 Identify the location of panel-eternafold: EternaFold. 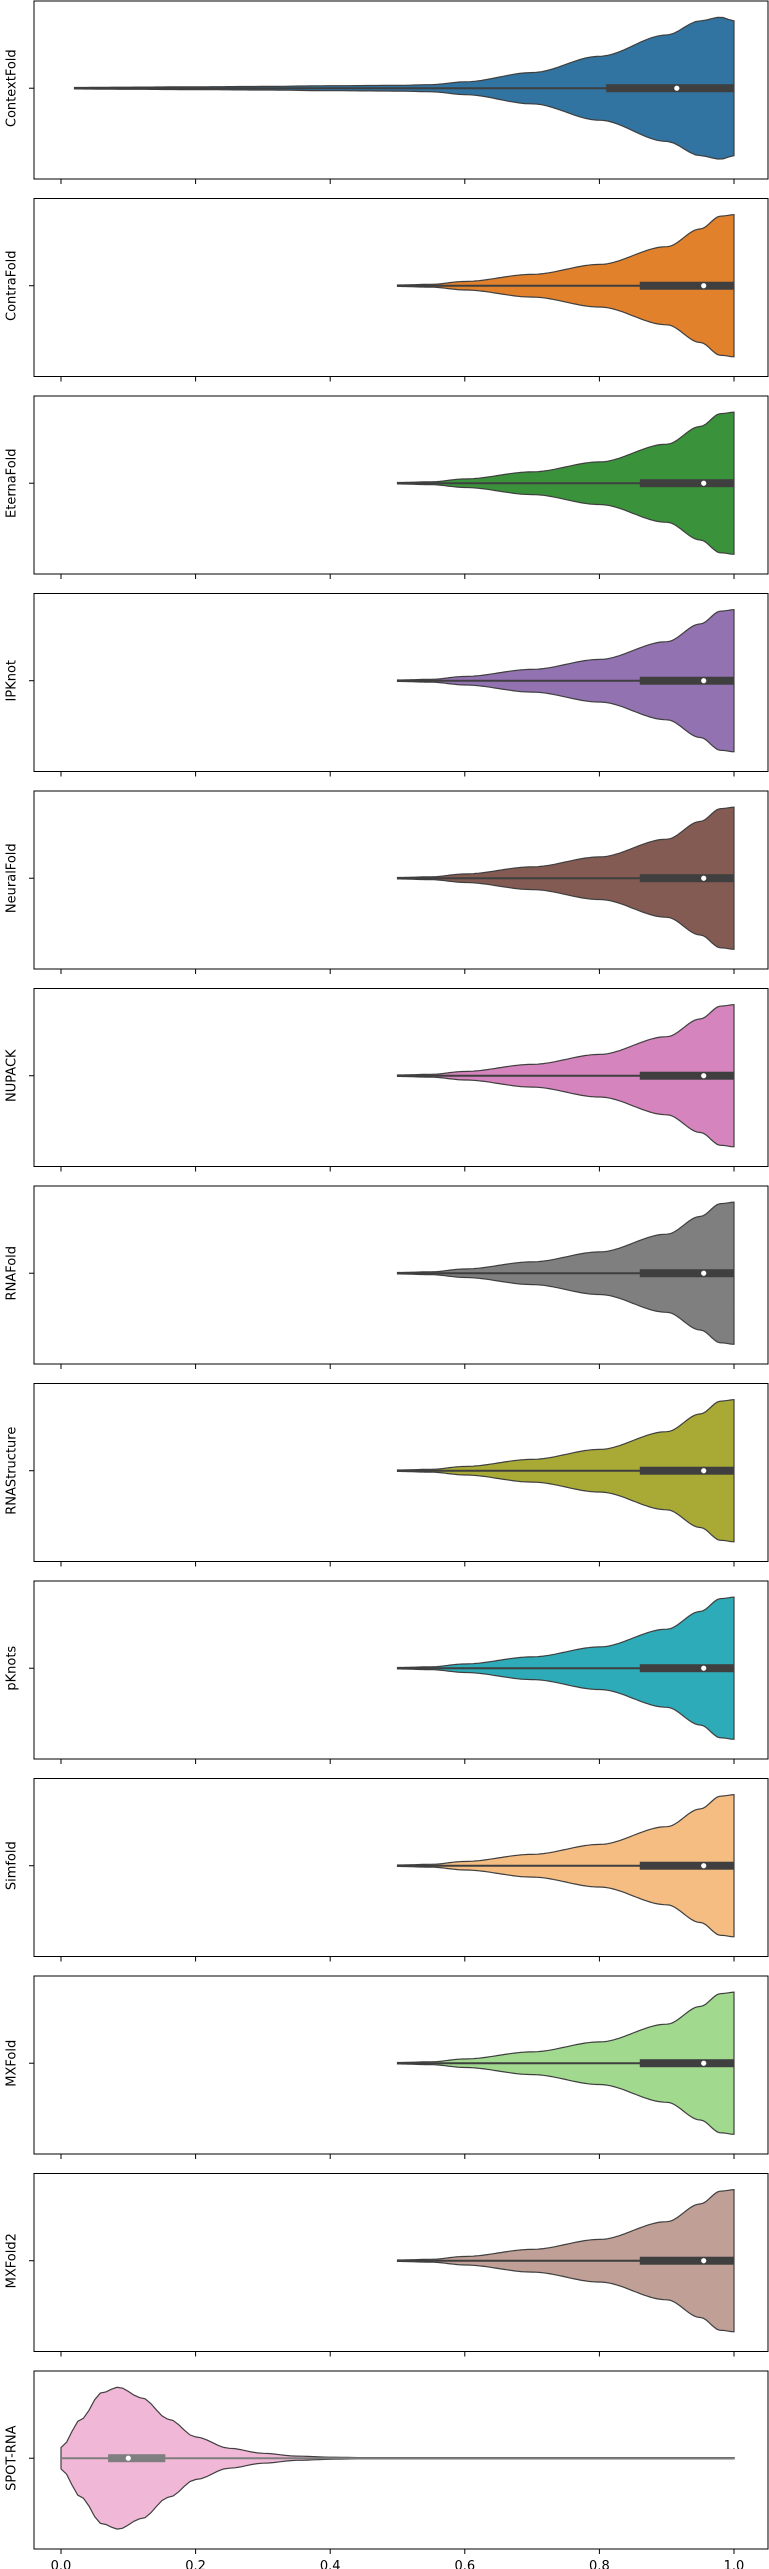
(387, 487).